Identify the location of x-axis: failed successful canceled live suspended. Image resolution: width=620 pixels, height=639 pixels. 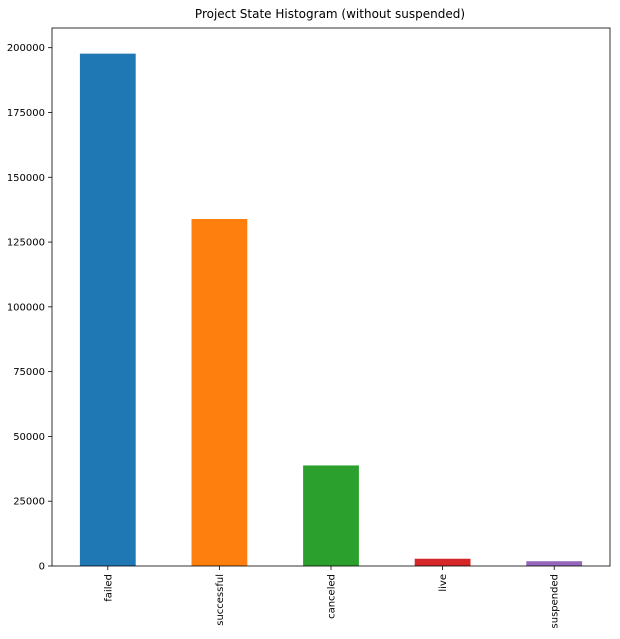
(332, 597).